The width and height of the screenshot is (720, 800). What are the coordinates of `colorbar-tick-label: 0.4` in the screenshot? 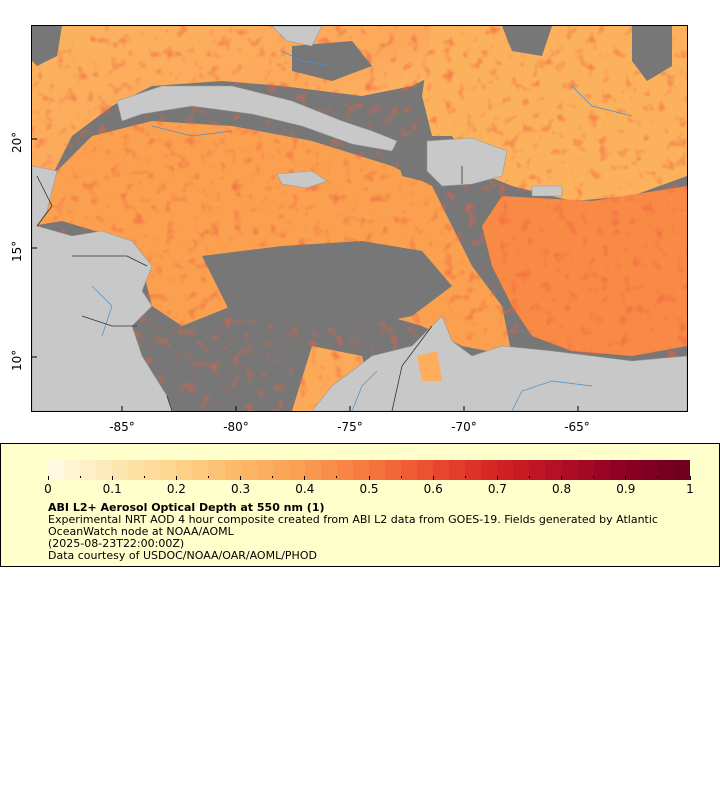 It's located at (305, 489).